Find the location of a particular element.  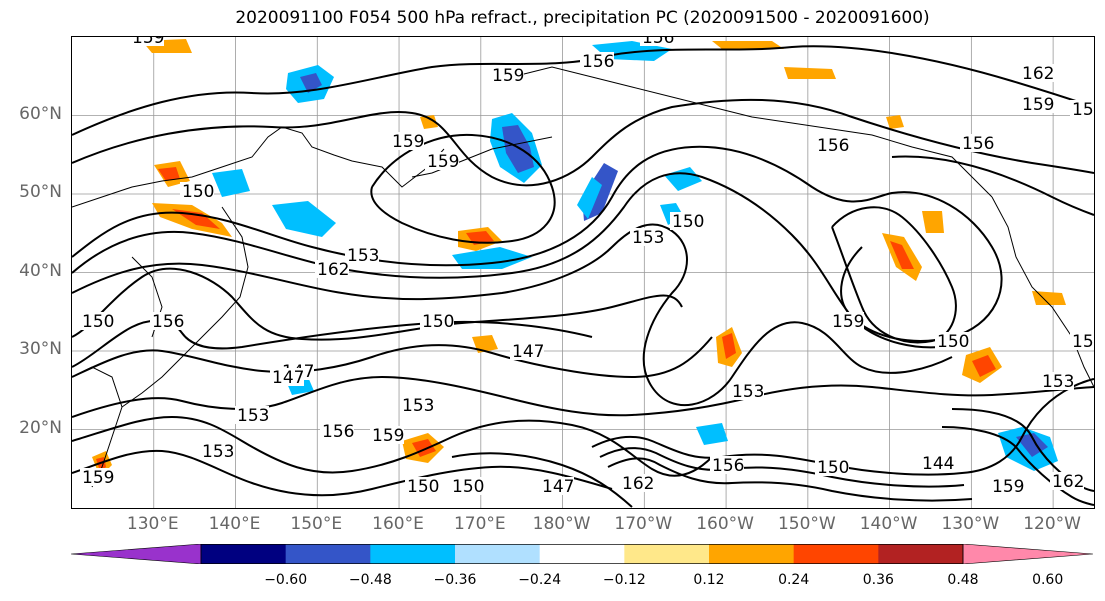

colorbar-outline is located at coordinates (582, 554).